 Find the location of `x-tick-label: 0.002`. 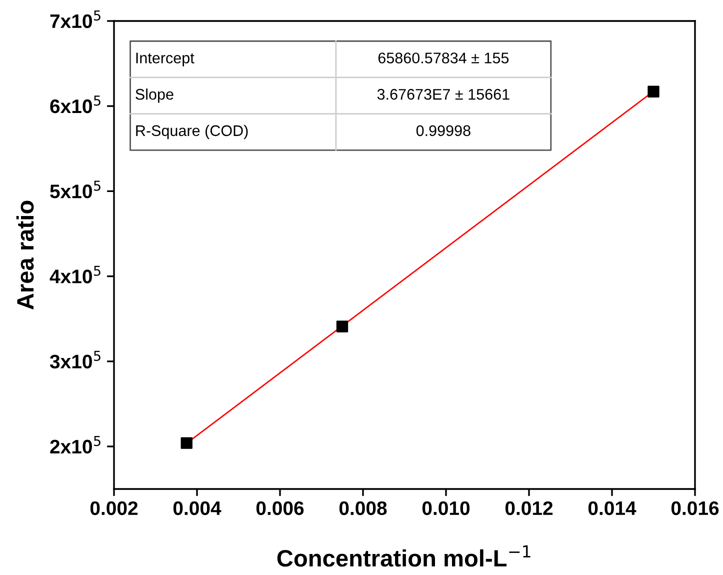

x-tick-label: 0.002 is located at coordinates (114, 508).